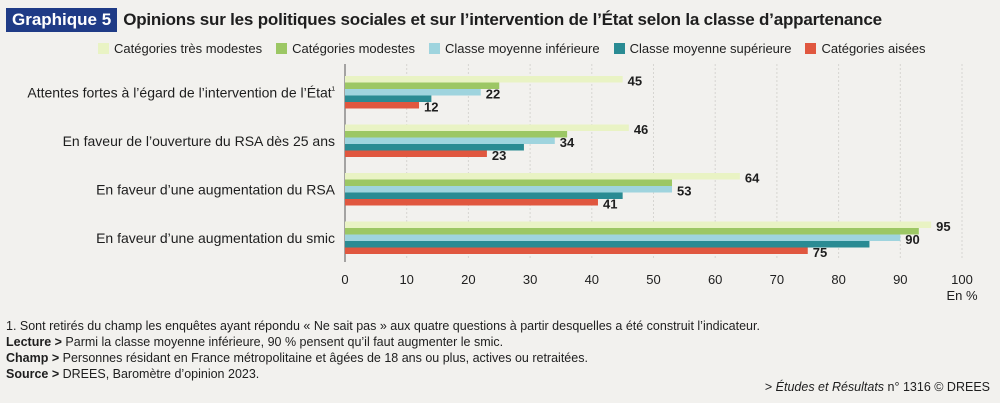 The height and width of the screenshot is (403, 1000). I want to click on category-label: En faveur d’une augmentation du RSA, so click(216, 189).